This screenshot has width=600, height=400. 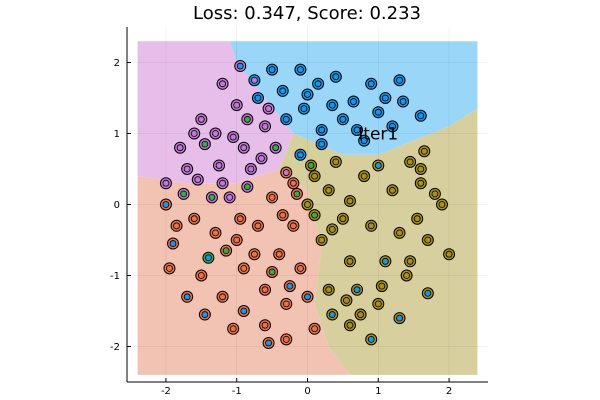 What do you see at coordinates (449, 391) in the screenshot?
I see `x-tick-label: 2` at bounding box center [449, 391].